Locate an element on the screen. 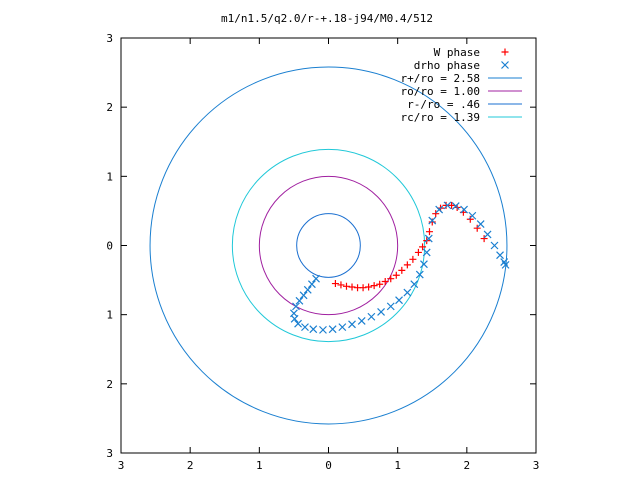 This screenshot has width=640, height=485. legend-label: r-/ro = .46 is located at coordinates (443, 104).